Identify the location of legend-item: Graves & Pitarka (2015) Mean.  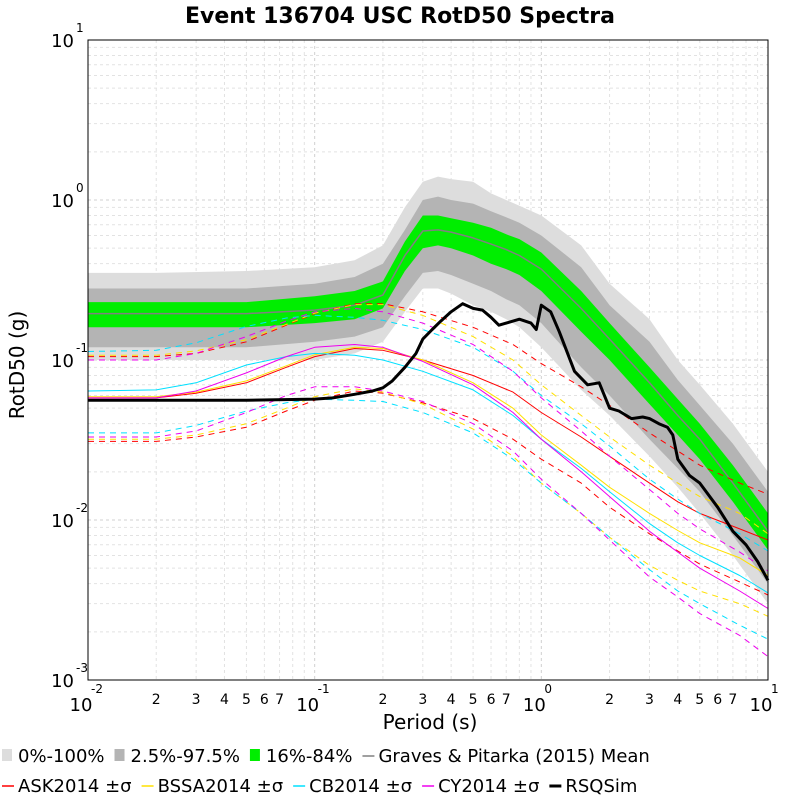
(506, 756).